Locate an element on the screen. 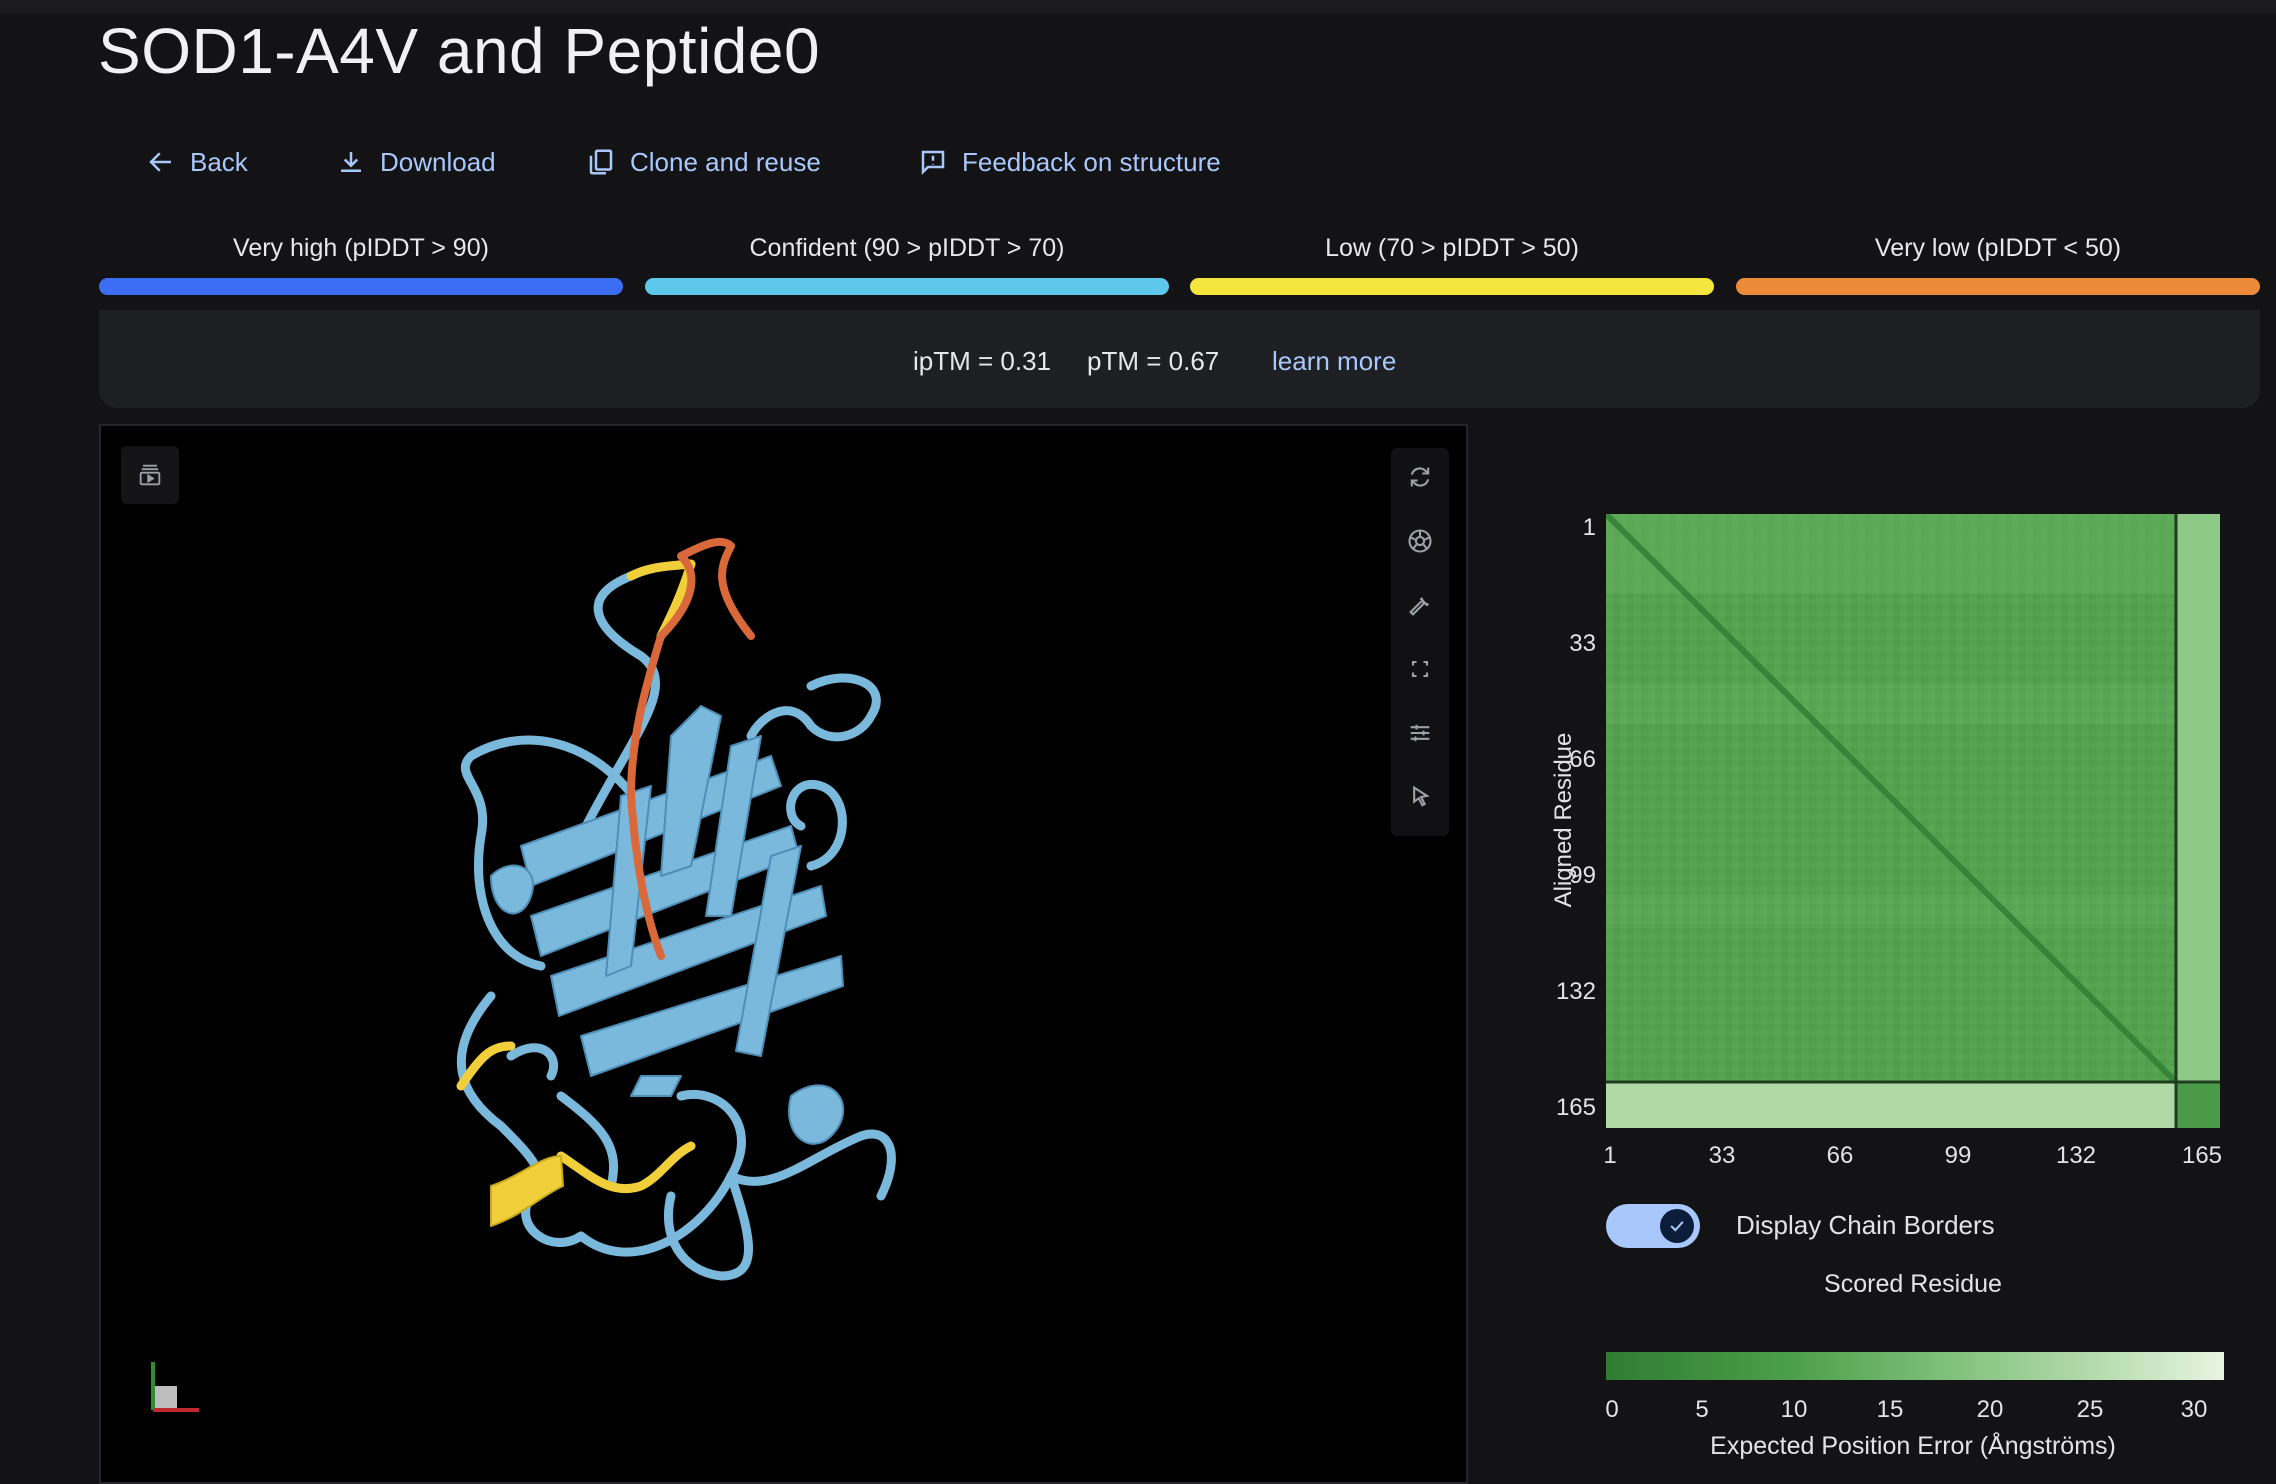 The image size is (2276, 1484). top-strip is located at coordinates (1138, 7).